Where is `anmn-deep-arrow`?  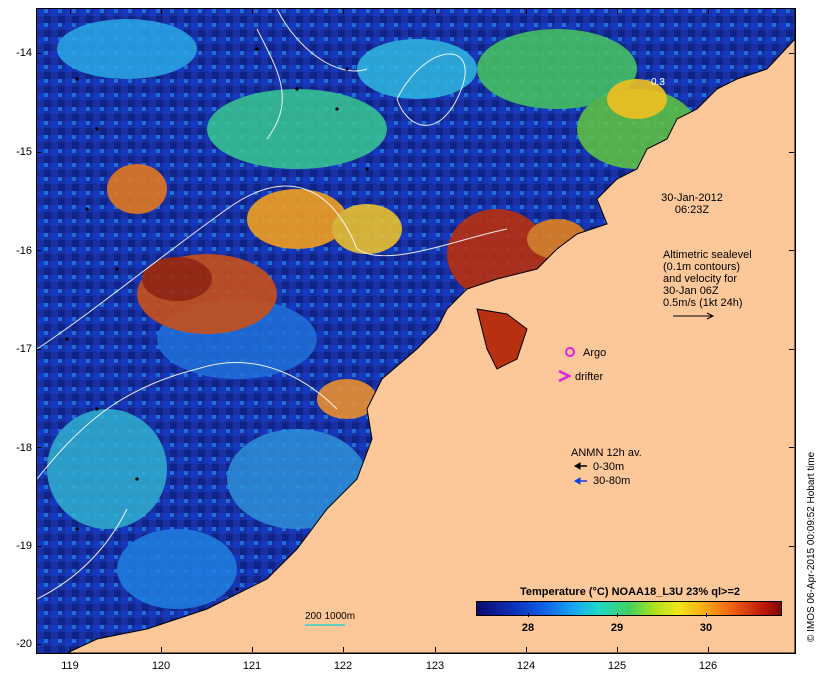 anmn-deep-arrow is located at coordinates (580, 481).